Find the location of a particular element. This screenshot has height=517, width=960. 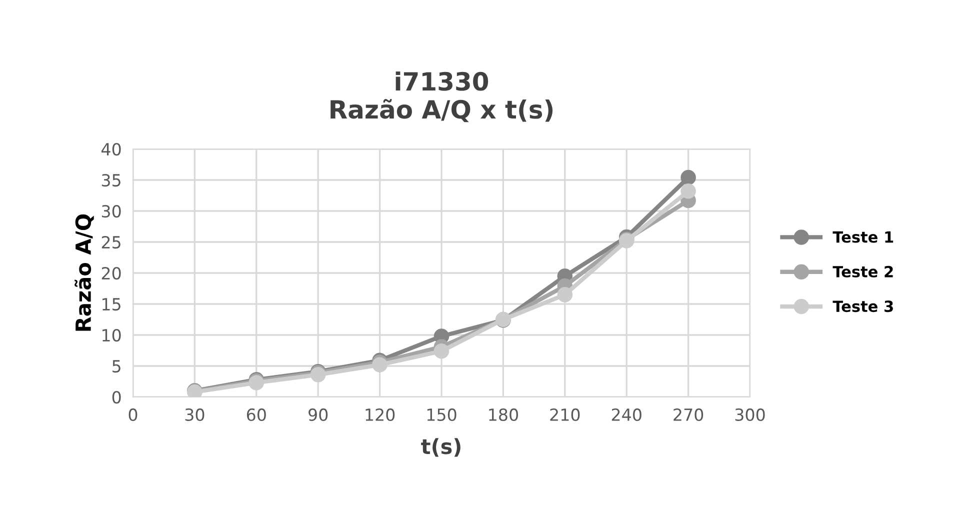

y-tick-label: 35 is located at coordinates (111, 180).